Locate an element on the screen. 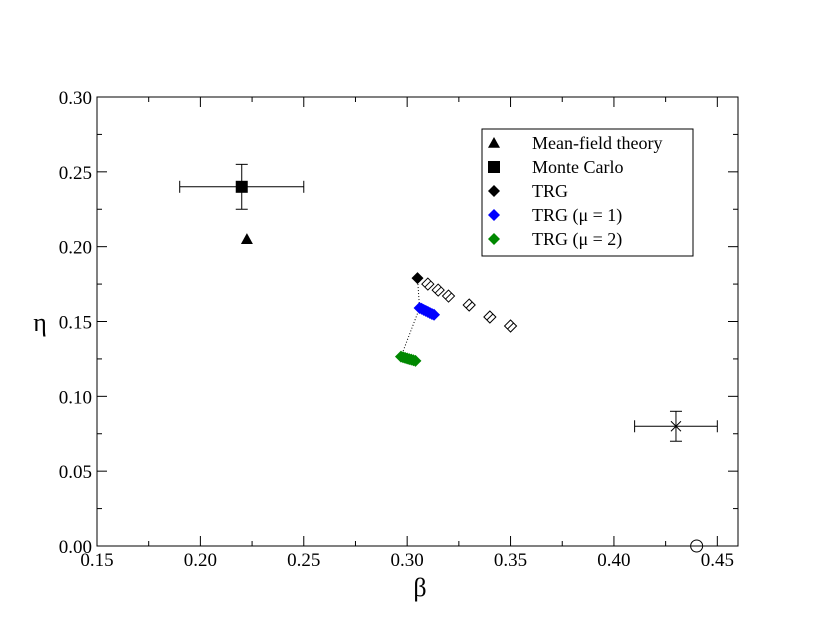  x-tick-label: 0.45 is located at coordinates (717, 560).